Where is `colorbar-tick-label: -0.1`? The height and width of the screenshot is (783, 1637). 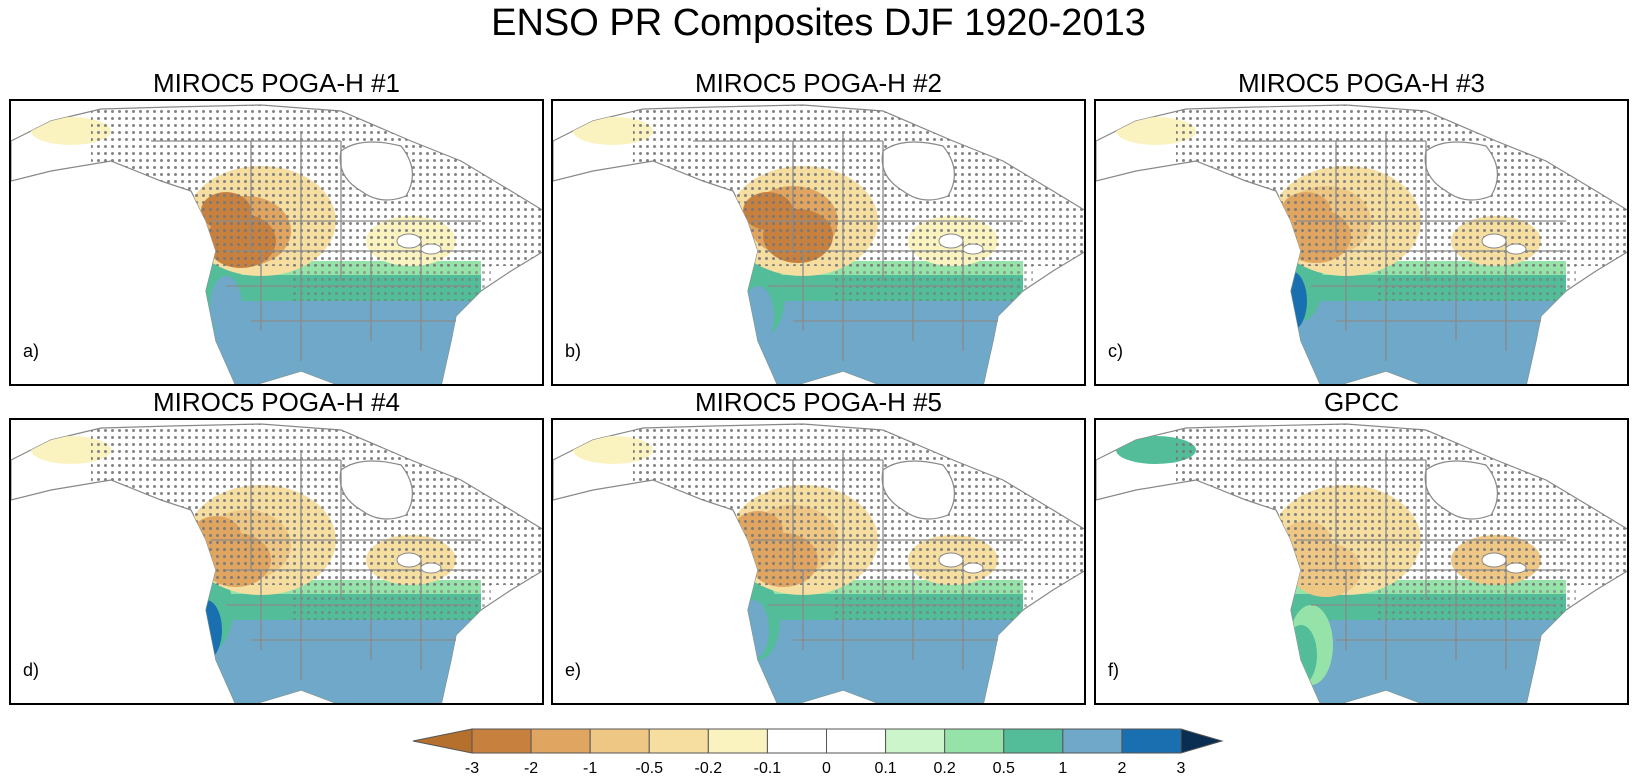
colorbar-tick-label: -0.1 is located at coordinates (768, 768).